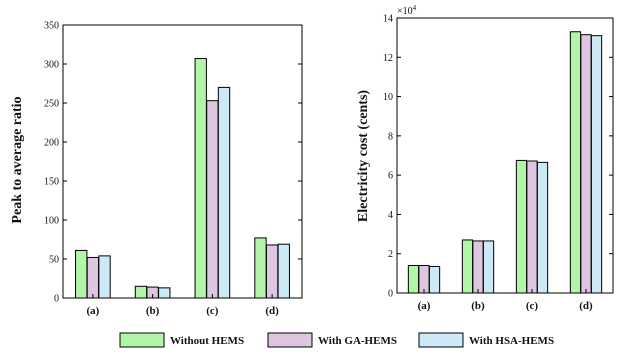  I want to click on legend-swatch-with-ga-hems, so click(290, 340).